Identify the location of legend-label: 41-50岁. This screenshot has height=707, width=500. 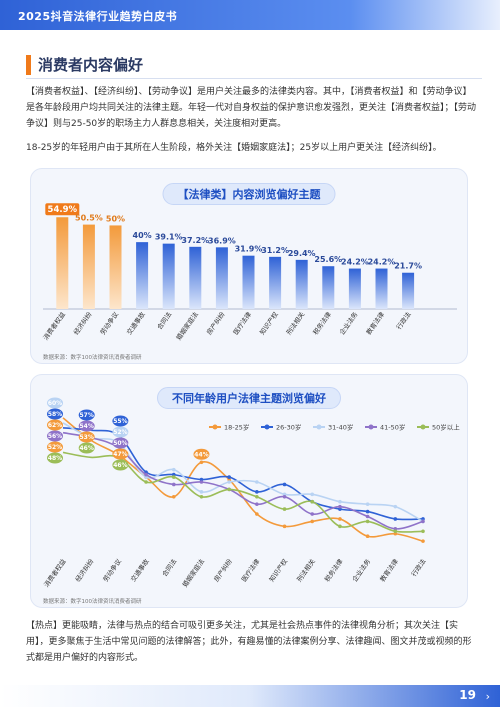
(392, 427).